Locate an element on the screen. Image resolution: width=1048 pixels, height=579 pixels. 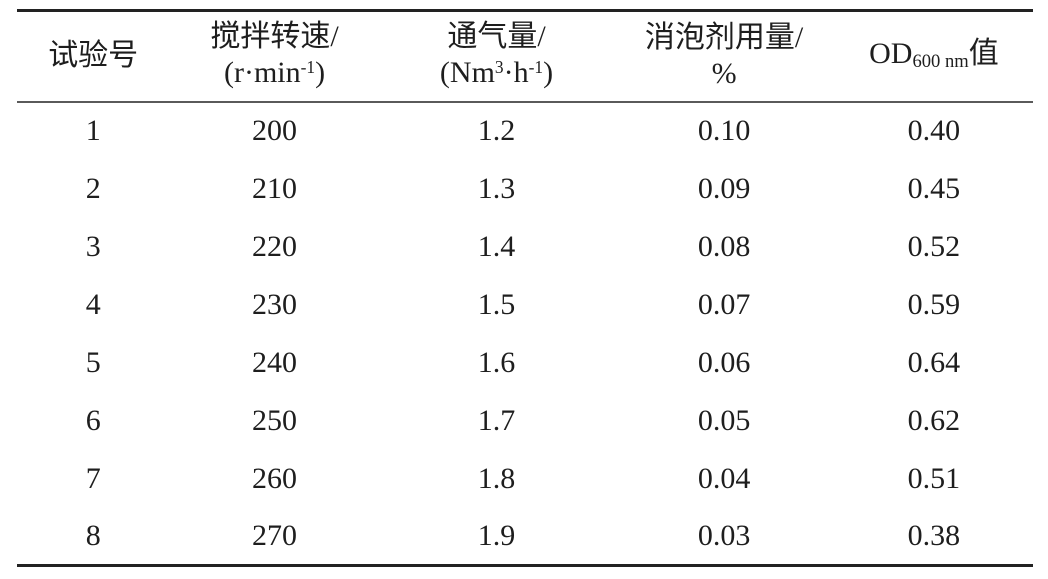
cell-aeration-rate: 1.8 is located at coordinates (496, 478).